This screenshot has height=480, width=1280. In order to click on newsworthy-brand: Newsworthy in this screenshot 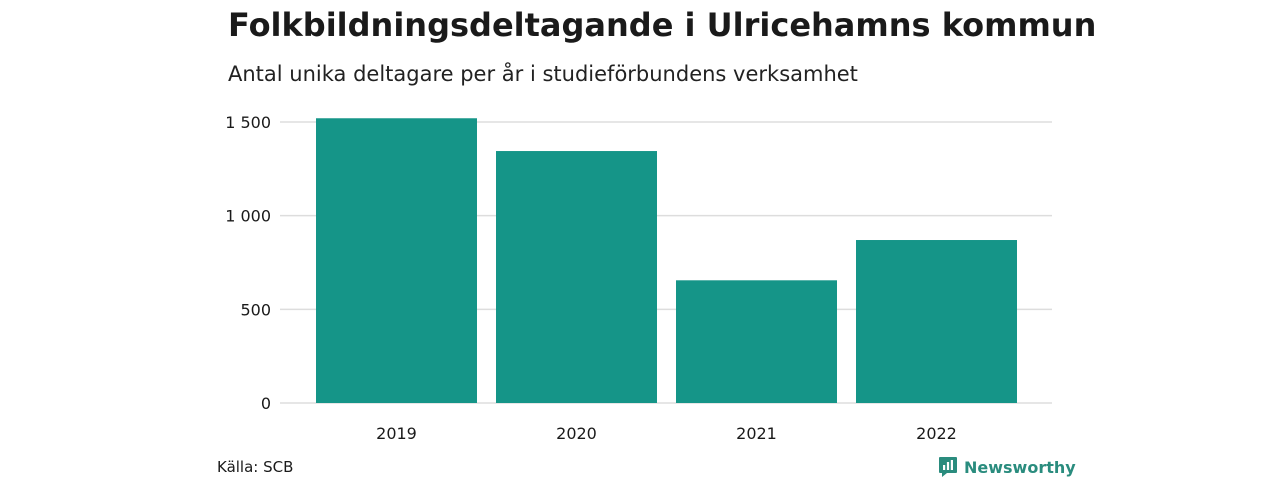, I will do `click(1007, 467)`.